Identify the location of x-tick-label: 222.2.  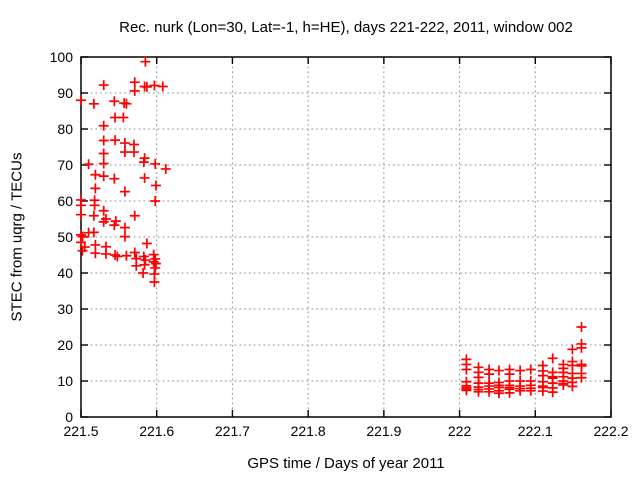
(610, 431).